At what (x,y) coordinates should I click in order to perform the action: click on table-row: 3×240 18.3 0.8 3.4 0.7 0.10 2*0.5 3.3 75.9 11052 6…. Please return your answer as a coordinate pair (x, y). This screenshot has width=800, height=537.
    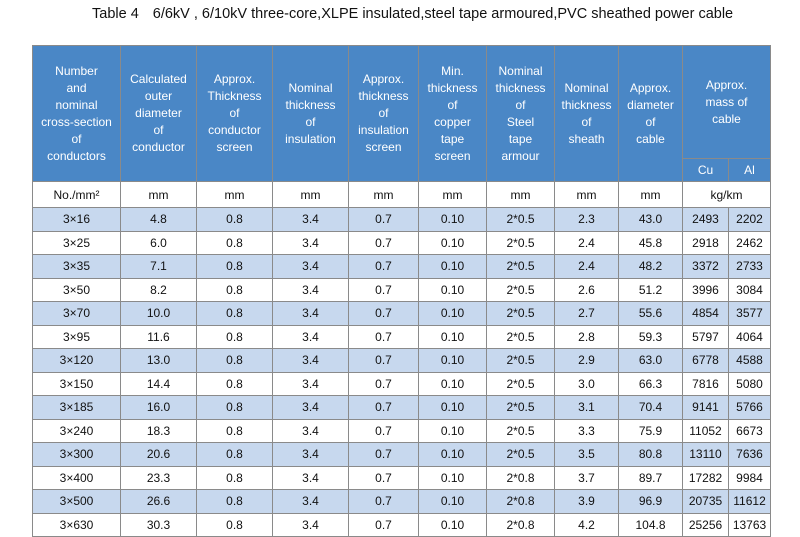
    Looking at the image, I should click on (402, 430).